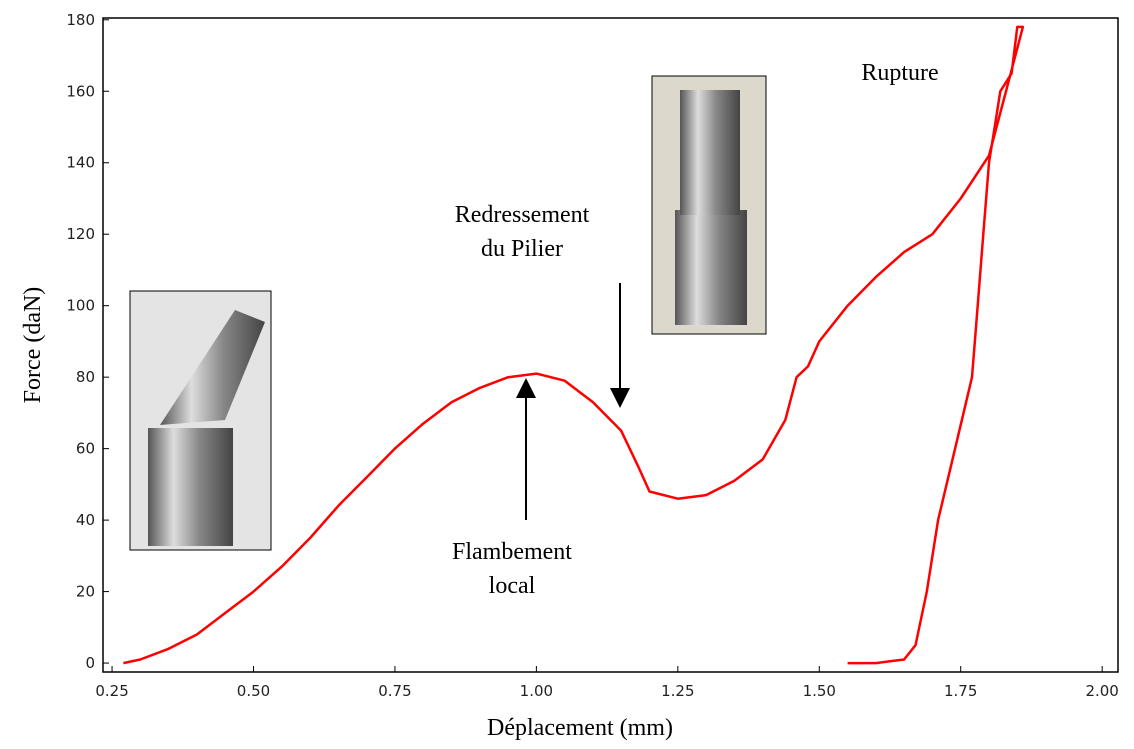 This screenshot has width=1134, height=749. What do you see at coordinates (85, 377) in the screenshot?
I see `y-tick-label: 80` at bounding box center [85, 377].